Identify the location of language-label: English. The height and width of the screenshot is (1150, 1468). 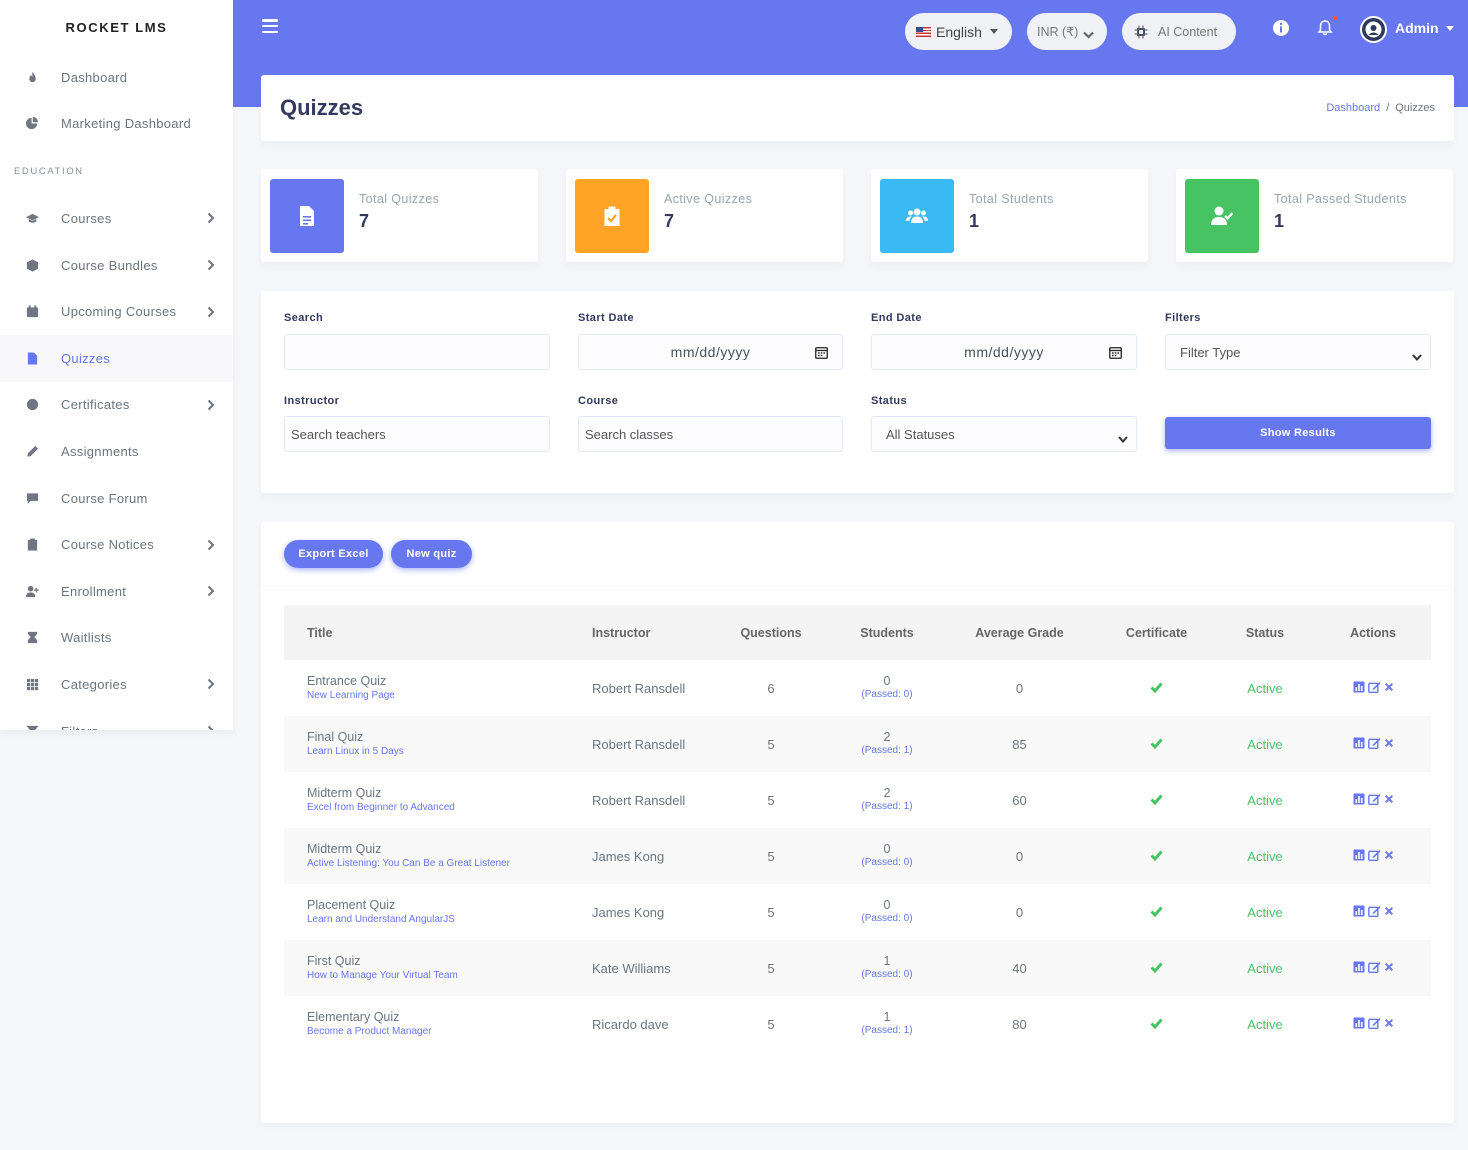
(959, 31).